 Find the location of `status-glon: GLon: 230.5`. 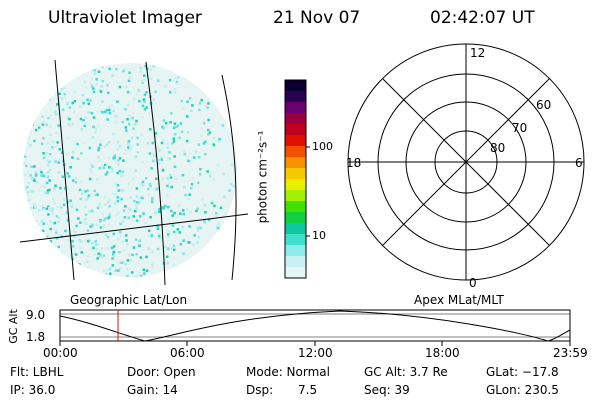

status-glon: GLon: 230.5 is located at coordinates (522, 390).